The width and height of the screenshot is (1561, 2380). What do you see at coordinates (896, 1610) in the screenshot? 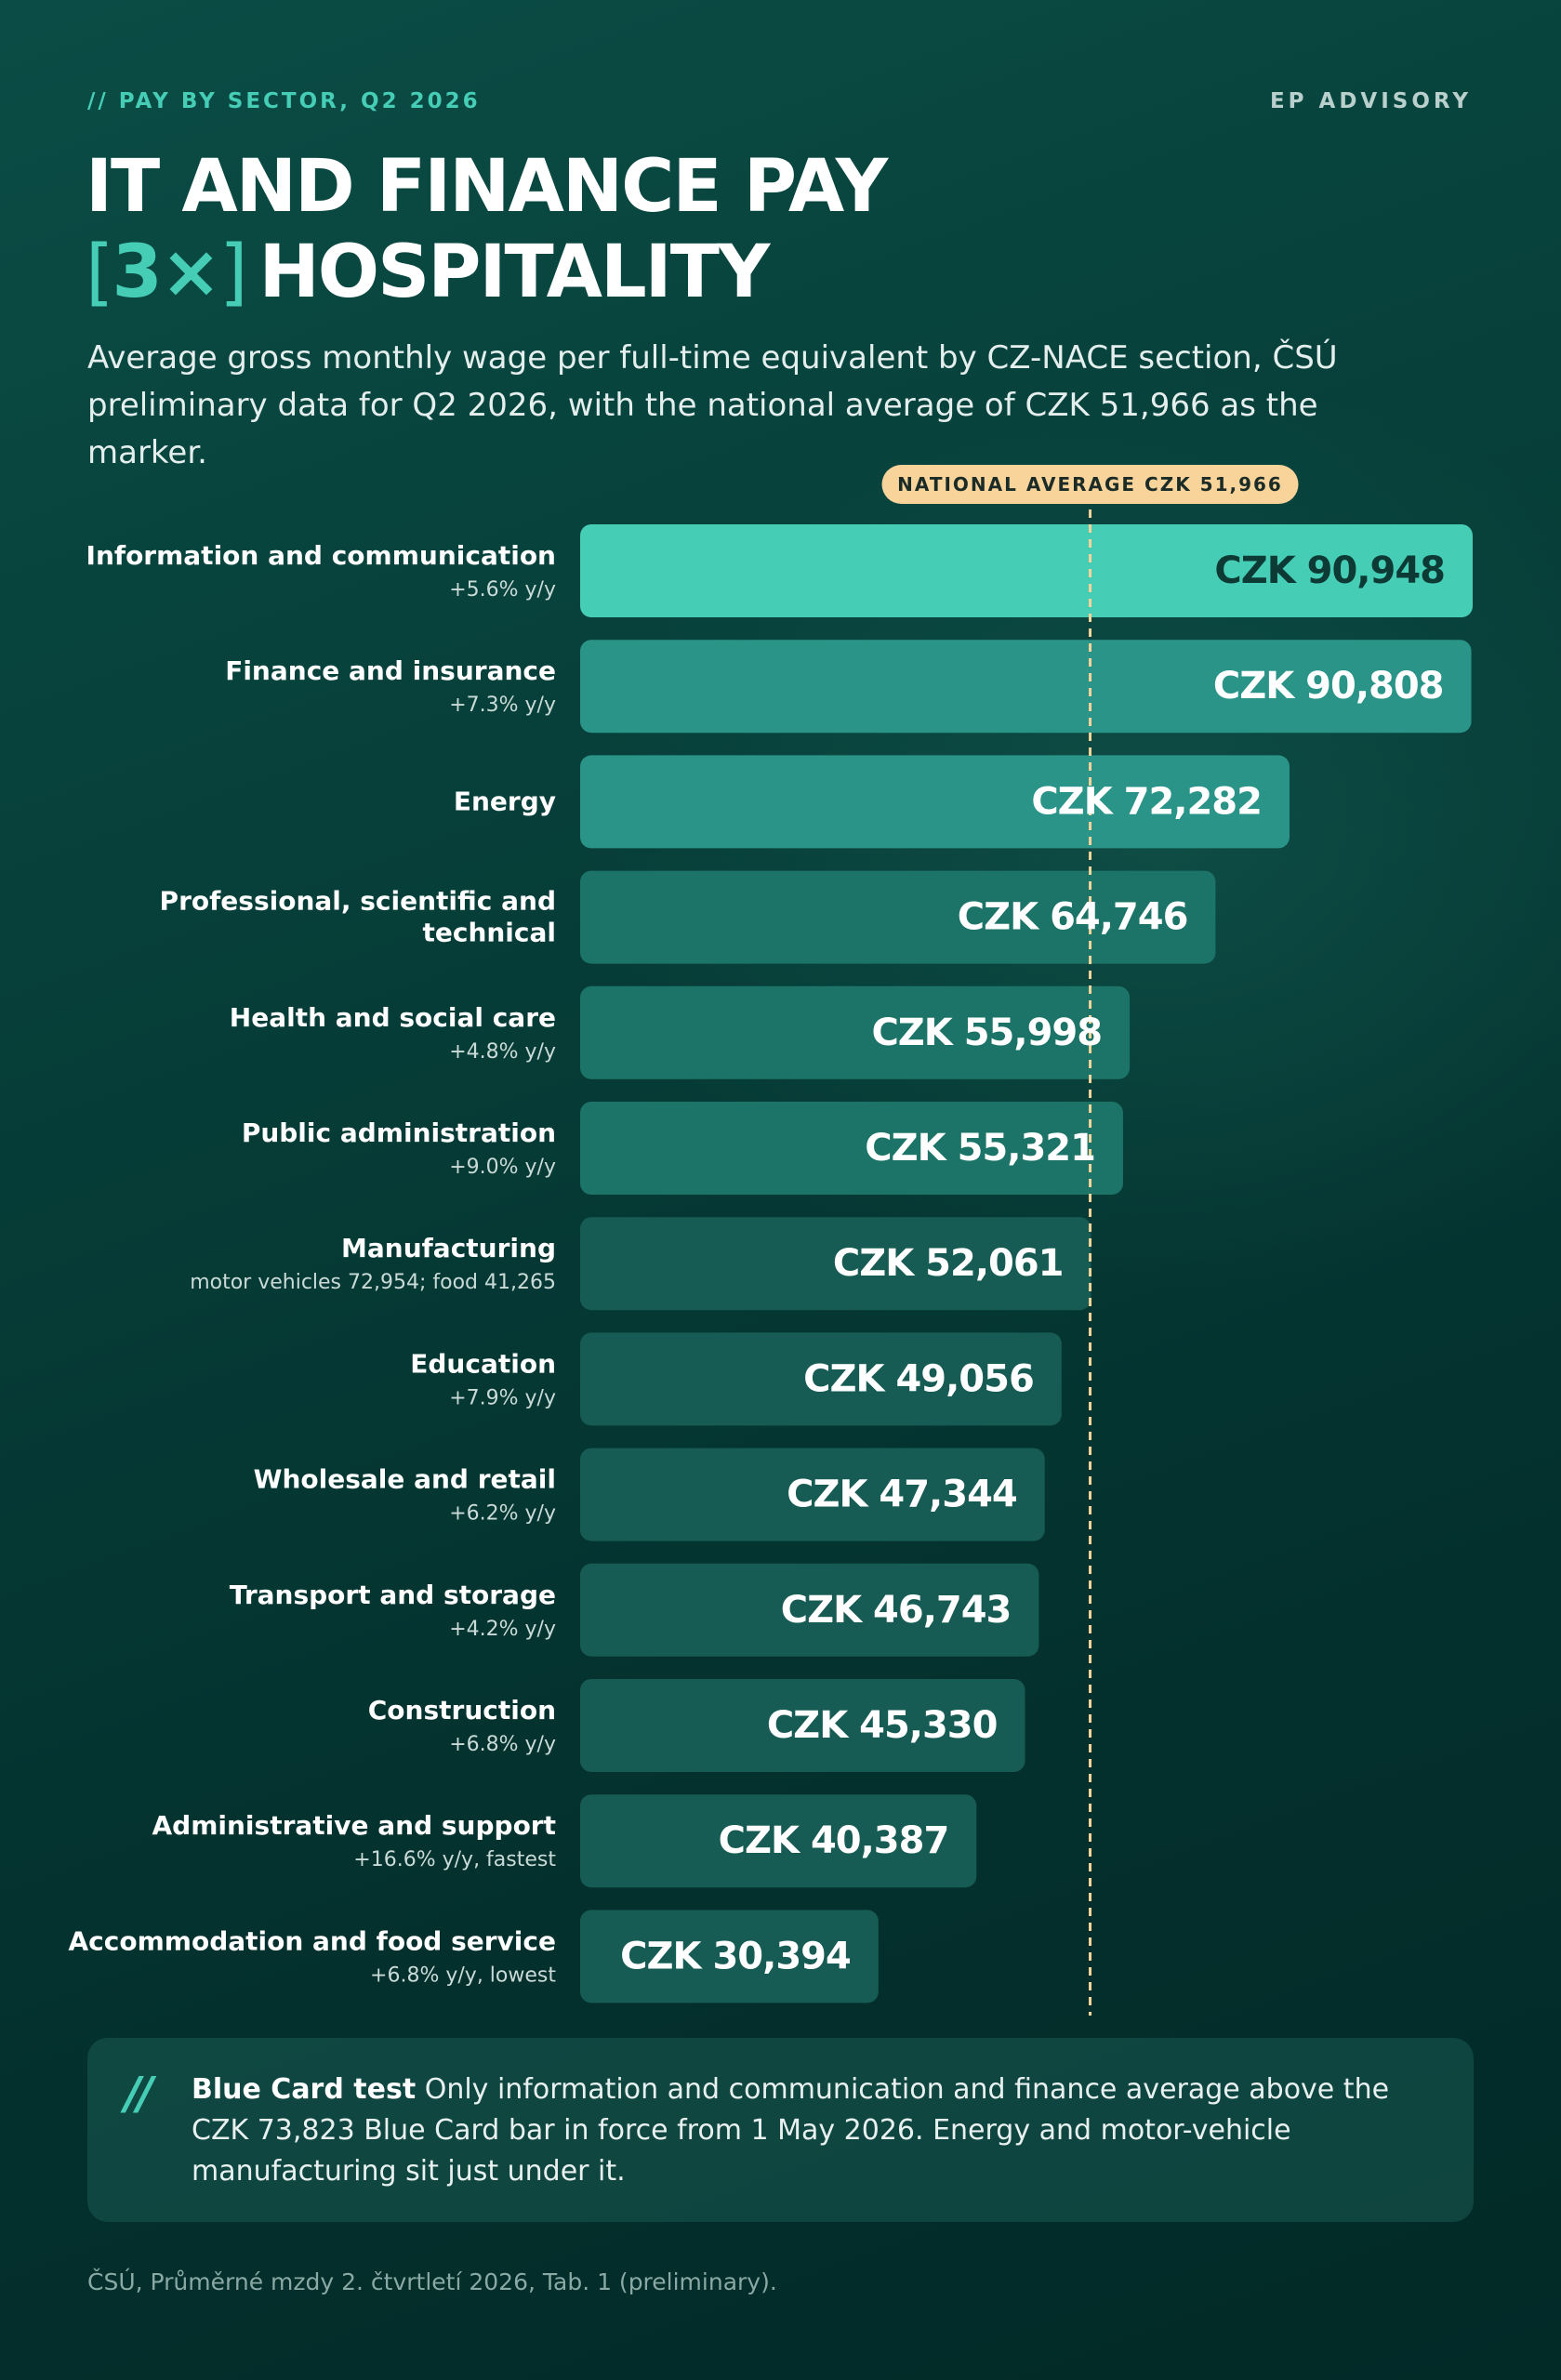
I see `bar-value-label: CZK 46,743` at bounding box center [896, 1610].